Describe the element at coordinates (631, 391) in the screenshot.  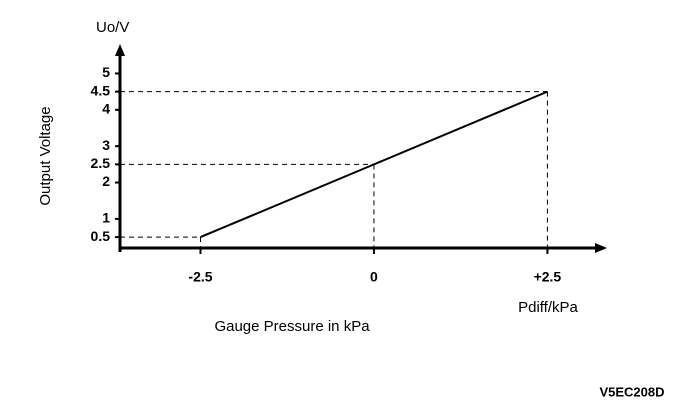
I see `footnote: V5EC208D` at that location.